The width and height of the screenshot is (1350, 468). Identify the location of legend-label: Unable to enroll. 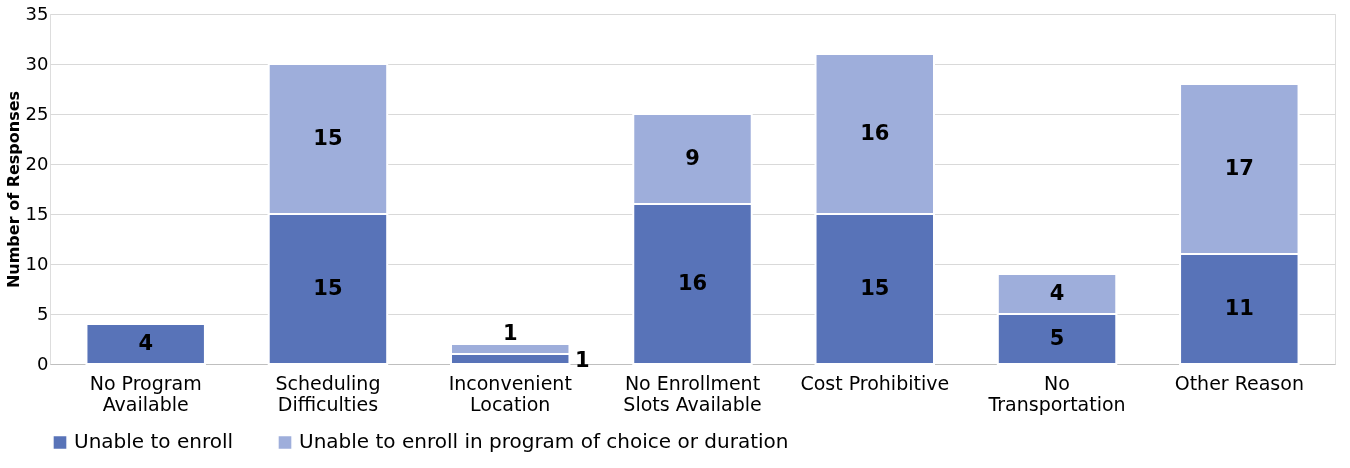
(154, 441).